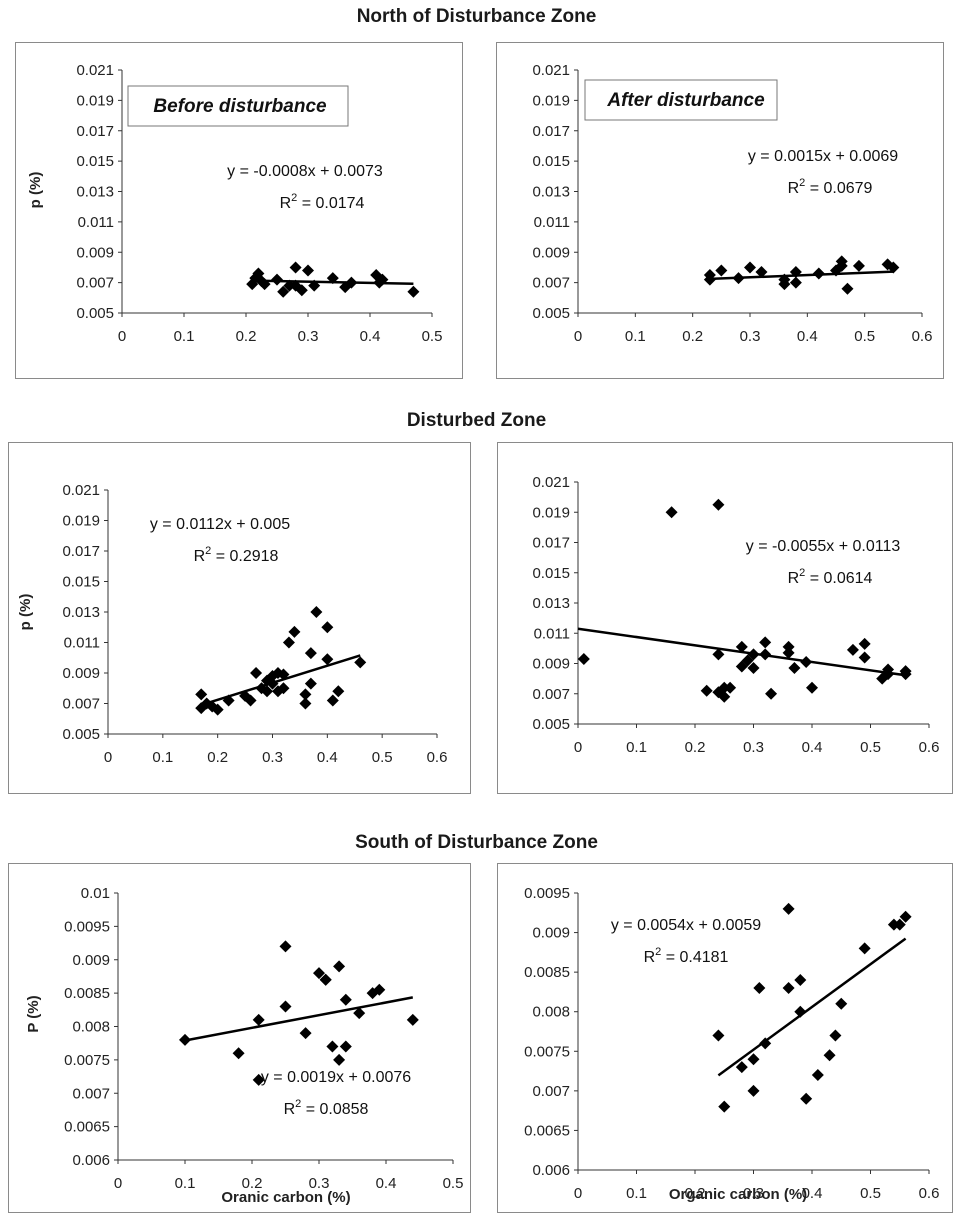  What do you see at coordinates (95, 893) in the screenshot?
I see `y-tick-label: 0.01` at bounding box center [95, 893].